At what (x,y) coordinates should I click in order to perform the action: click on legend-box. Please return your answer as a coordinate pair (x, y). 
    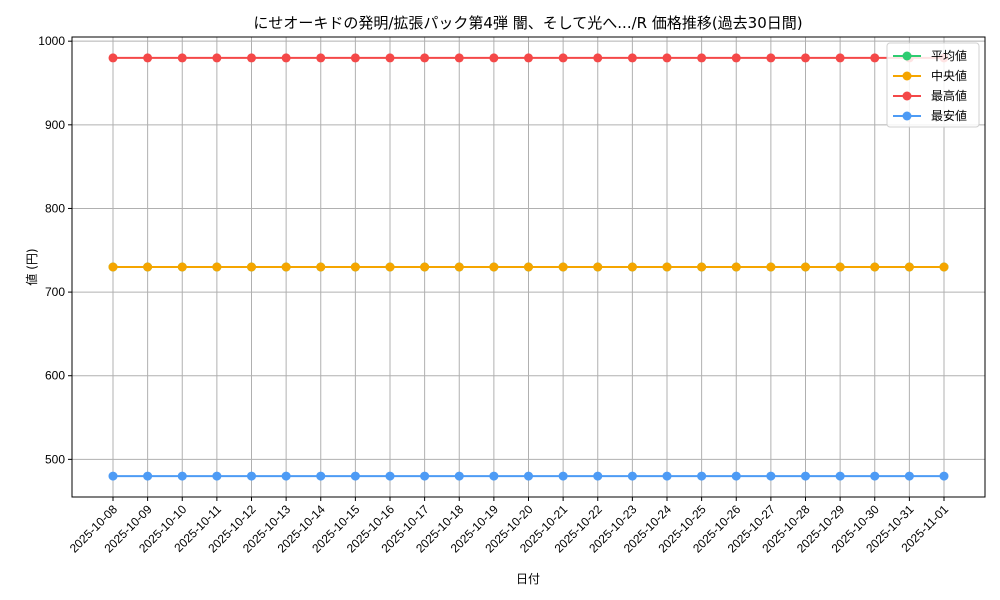
    Looking at the image, I should click on (933, 85).